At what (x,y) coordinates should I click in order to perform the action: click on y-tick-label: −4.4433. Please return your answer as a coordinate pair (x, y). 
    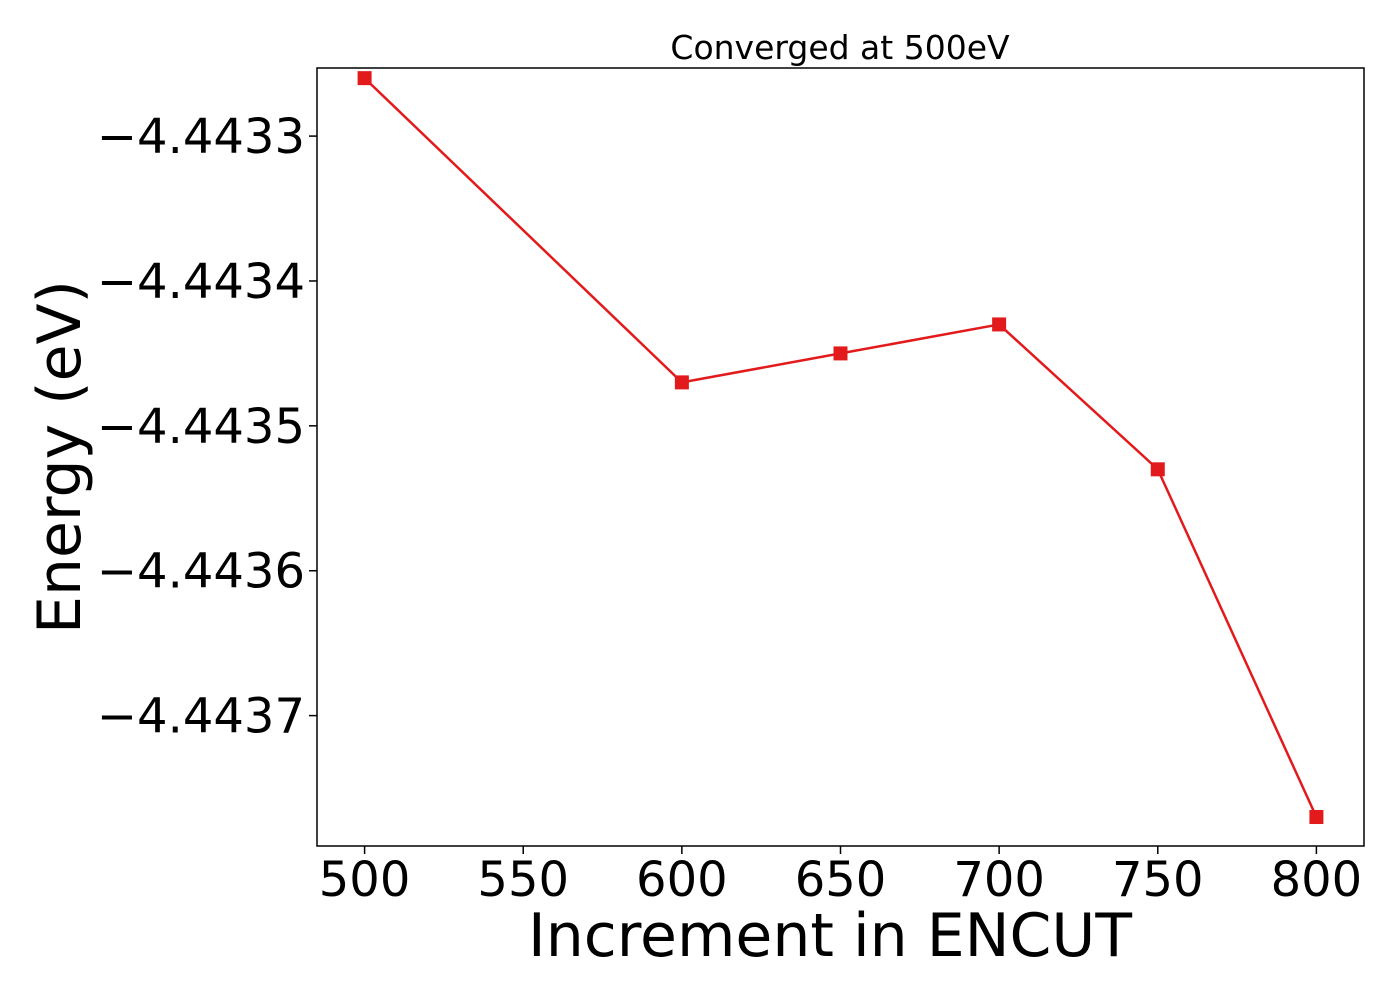
    Looking at the image, I should click on (201, 137).